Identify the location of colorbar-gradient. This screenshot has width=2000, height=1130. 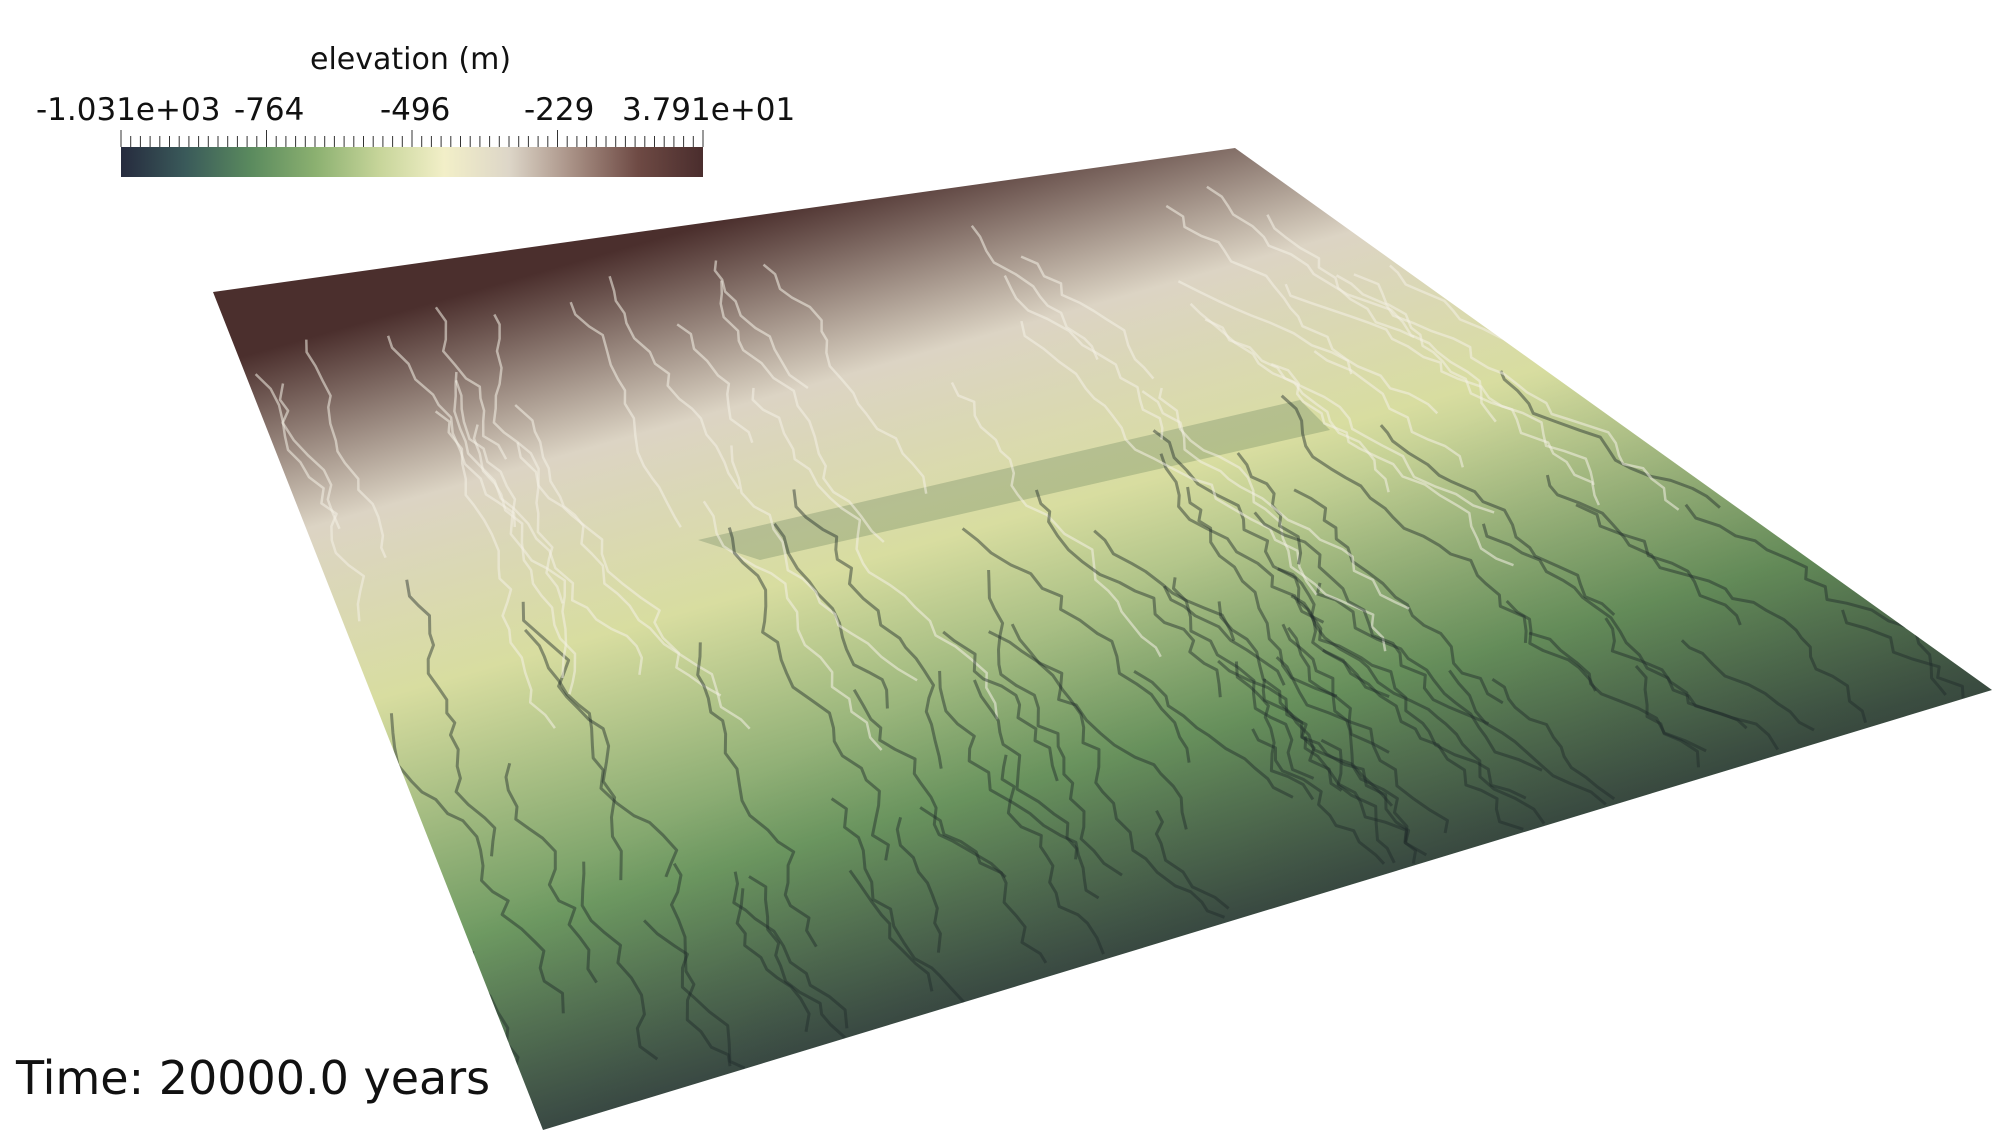
(412, 162).